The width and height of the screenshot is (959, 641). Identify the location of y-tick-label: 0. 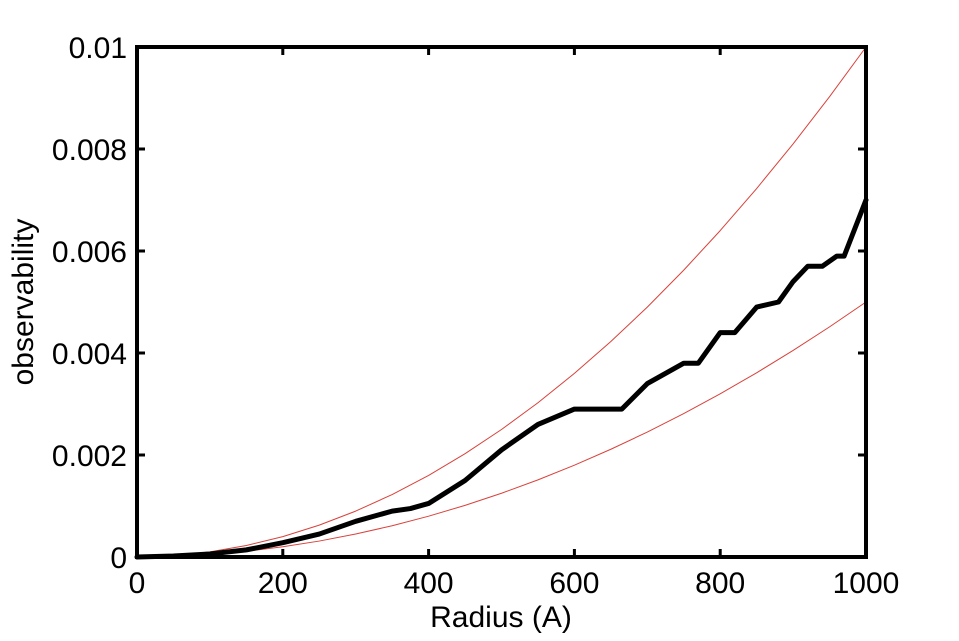
(118, 558).